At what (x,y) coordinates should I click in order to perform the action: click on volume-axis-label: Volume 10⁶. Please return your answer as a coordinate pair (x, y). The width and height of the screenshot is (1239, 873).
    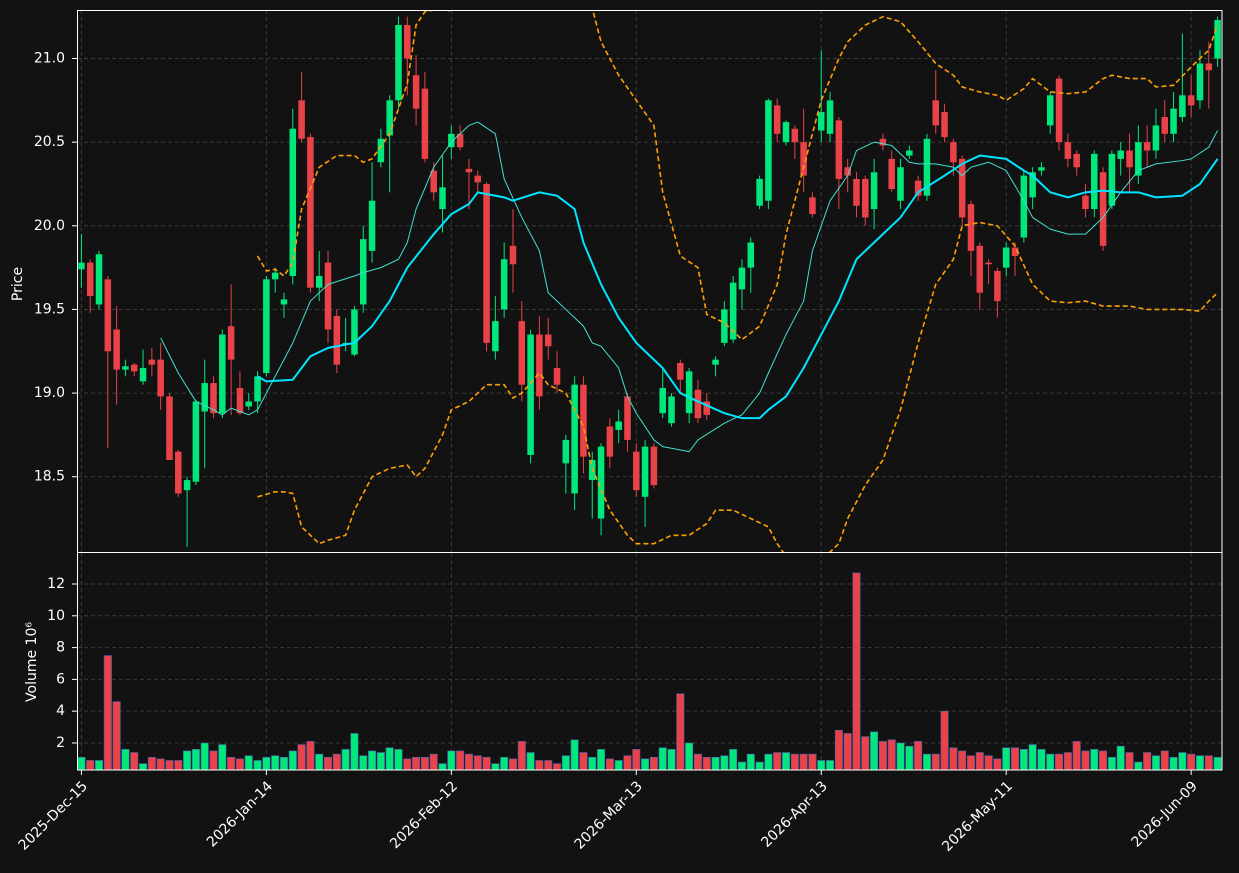
    Looking at the image, I should click on (32, 662).